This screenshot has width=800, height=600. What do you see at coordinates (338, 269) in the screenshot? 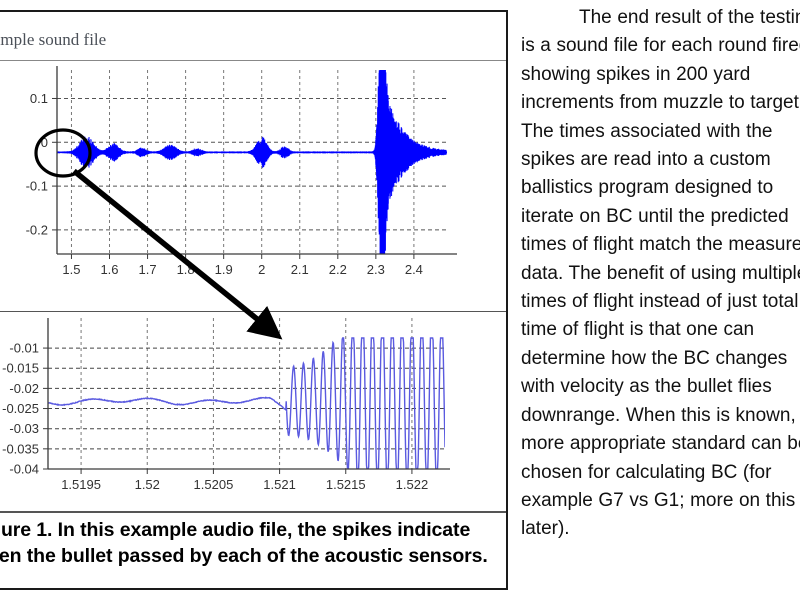
I see `upper-xtick-label: 2.2` at bounding box center [338, 269].